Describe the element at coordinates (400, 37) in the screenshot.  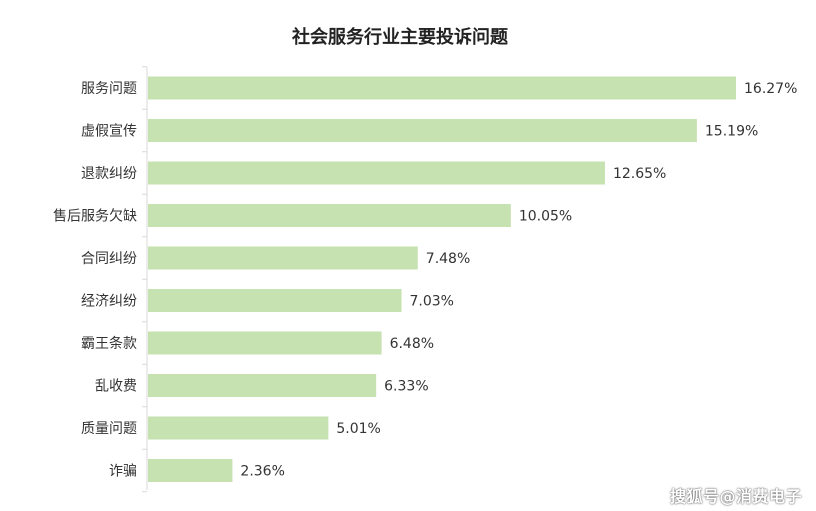
I see `chart-title: 社会服务行业主要投诉问题` at that location.